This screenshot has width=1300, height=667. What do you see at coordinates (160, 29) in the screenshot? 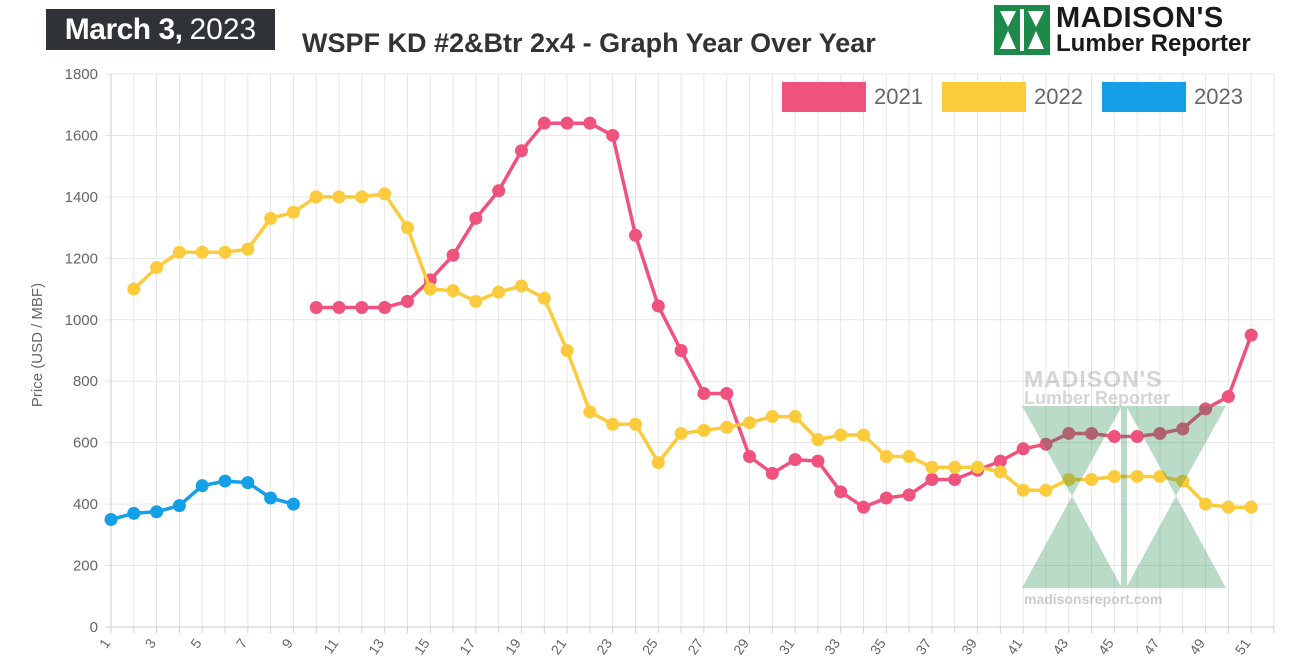
I see `date-badge: March 3, 2023` at bounding box center [160, 29].